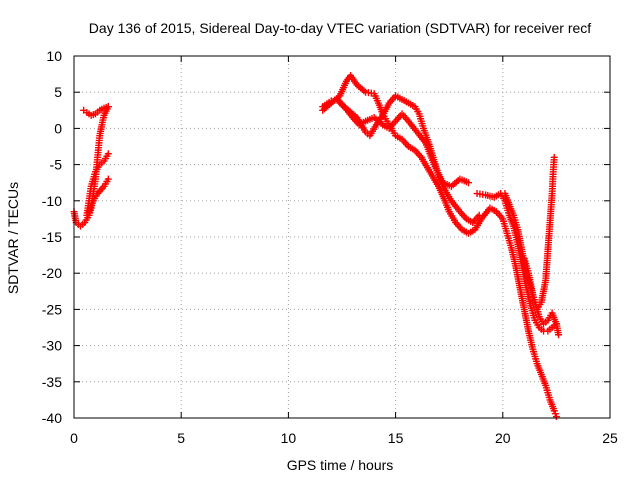  I want to click on y-tick-label: 5, so click(58, 92).